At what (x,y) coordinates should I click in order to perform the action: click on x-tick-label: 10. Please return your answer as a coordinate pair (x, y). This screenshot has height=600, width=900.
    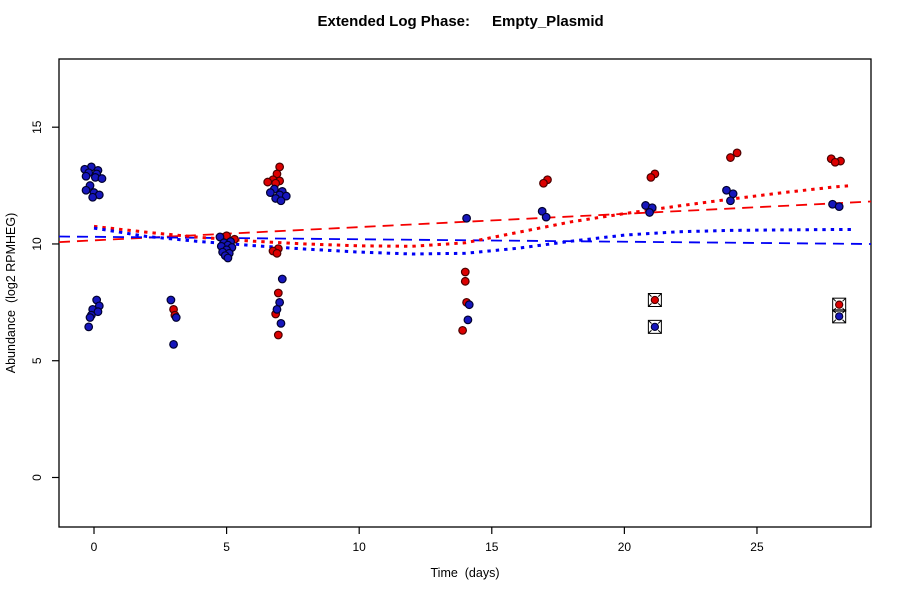
    Looking at the image, I should click on (360, 547).